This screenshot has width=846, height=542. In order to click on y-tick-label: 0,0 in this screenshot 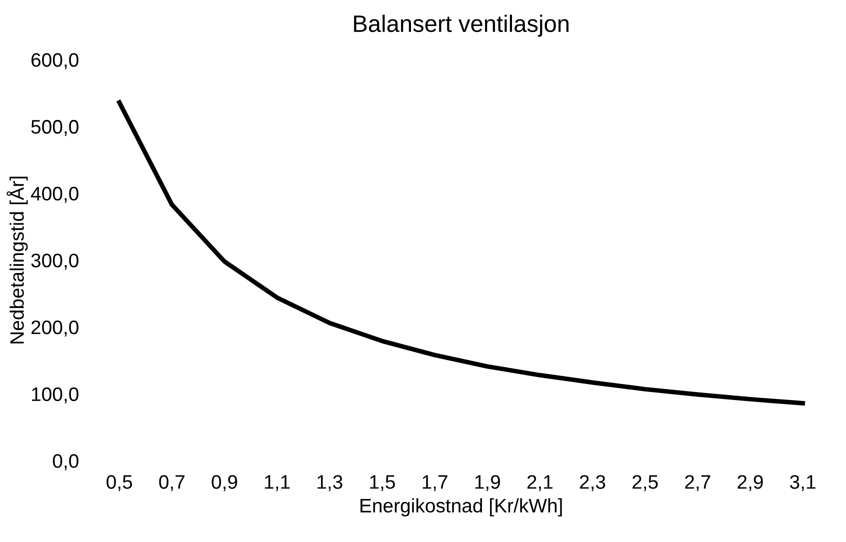, I will do `click(65, 462)`.